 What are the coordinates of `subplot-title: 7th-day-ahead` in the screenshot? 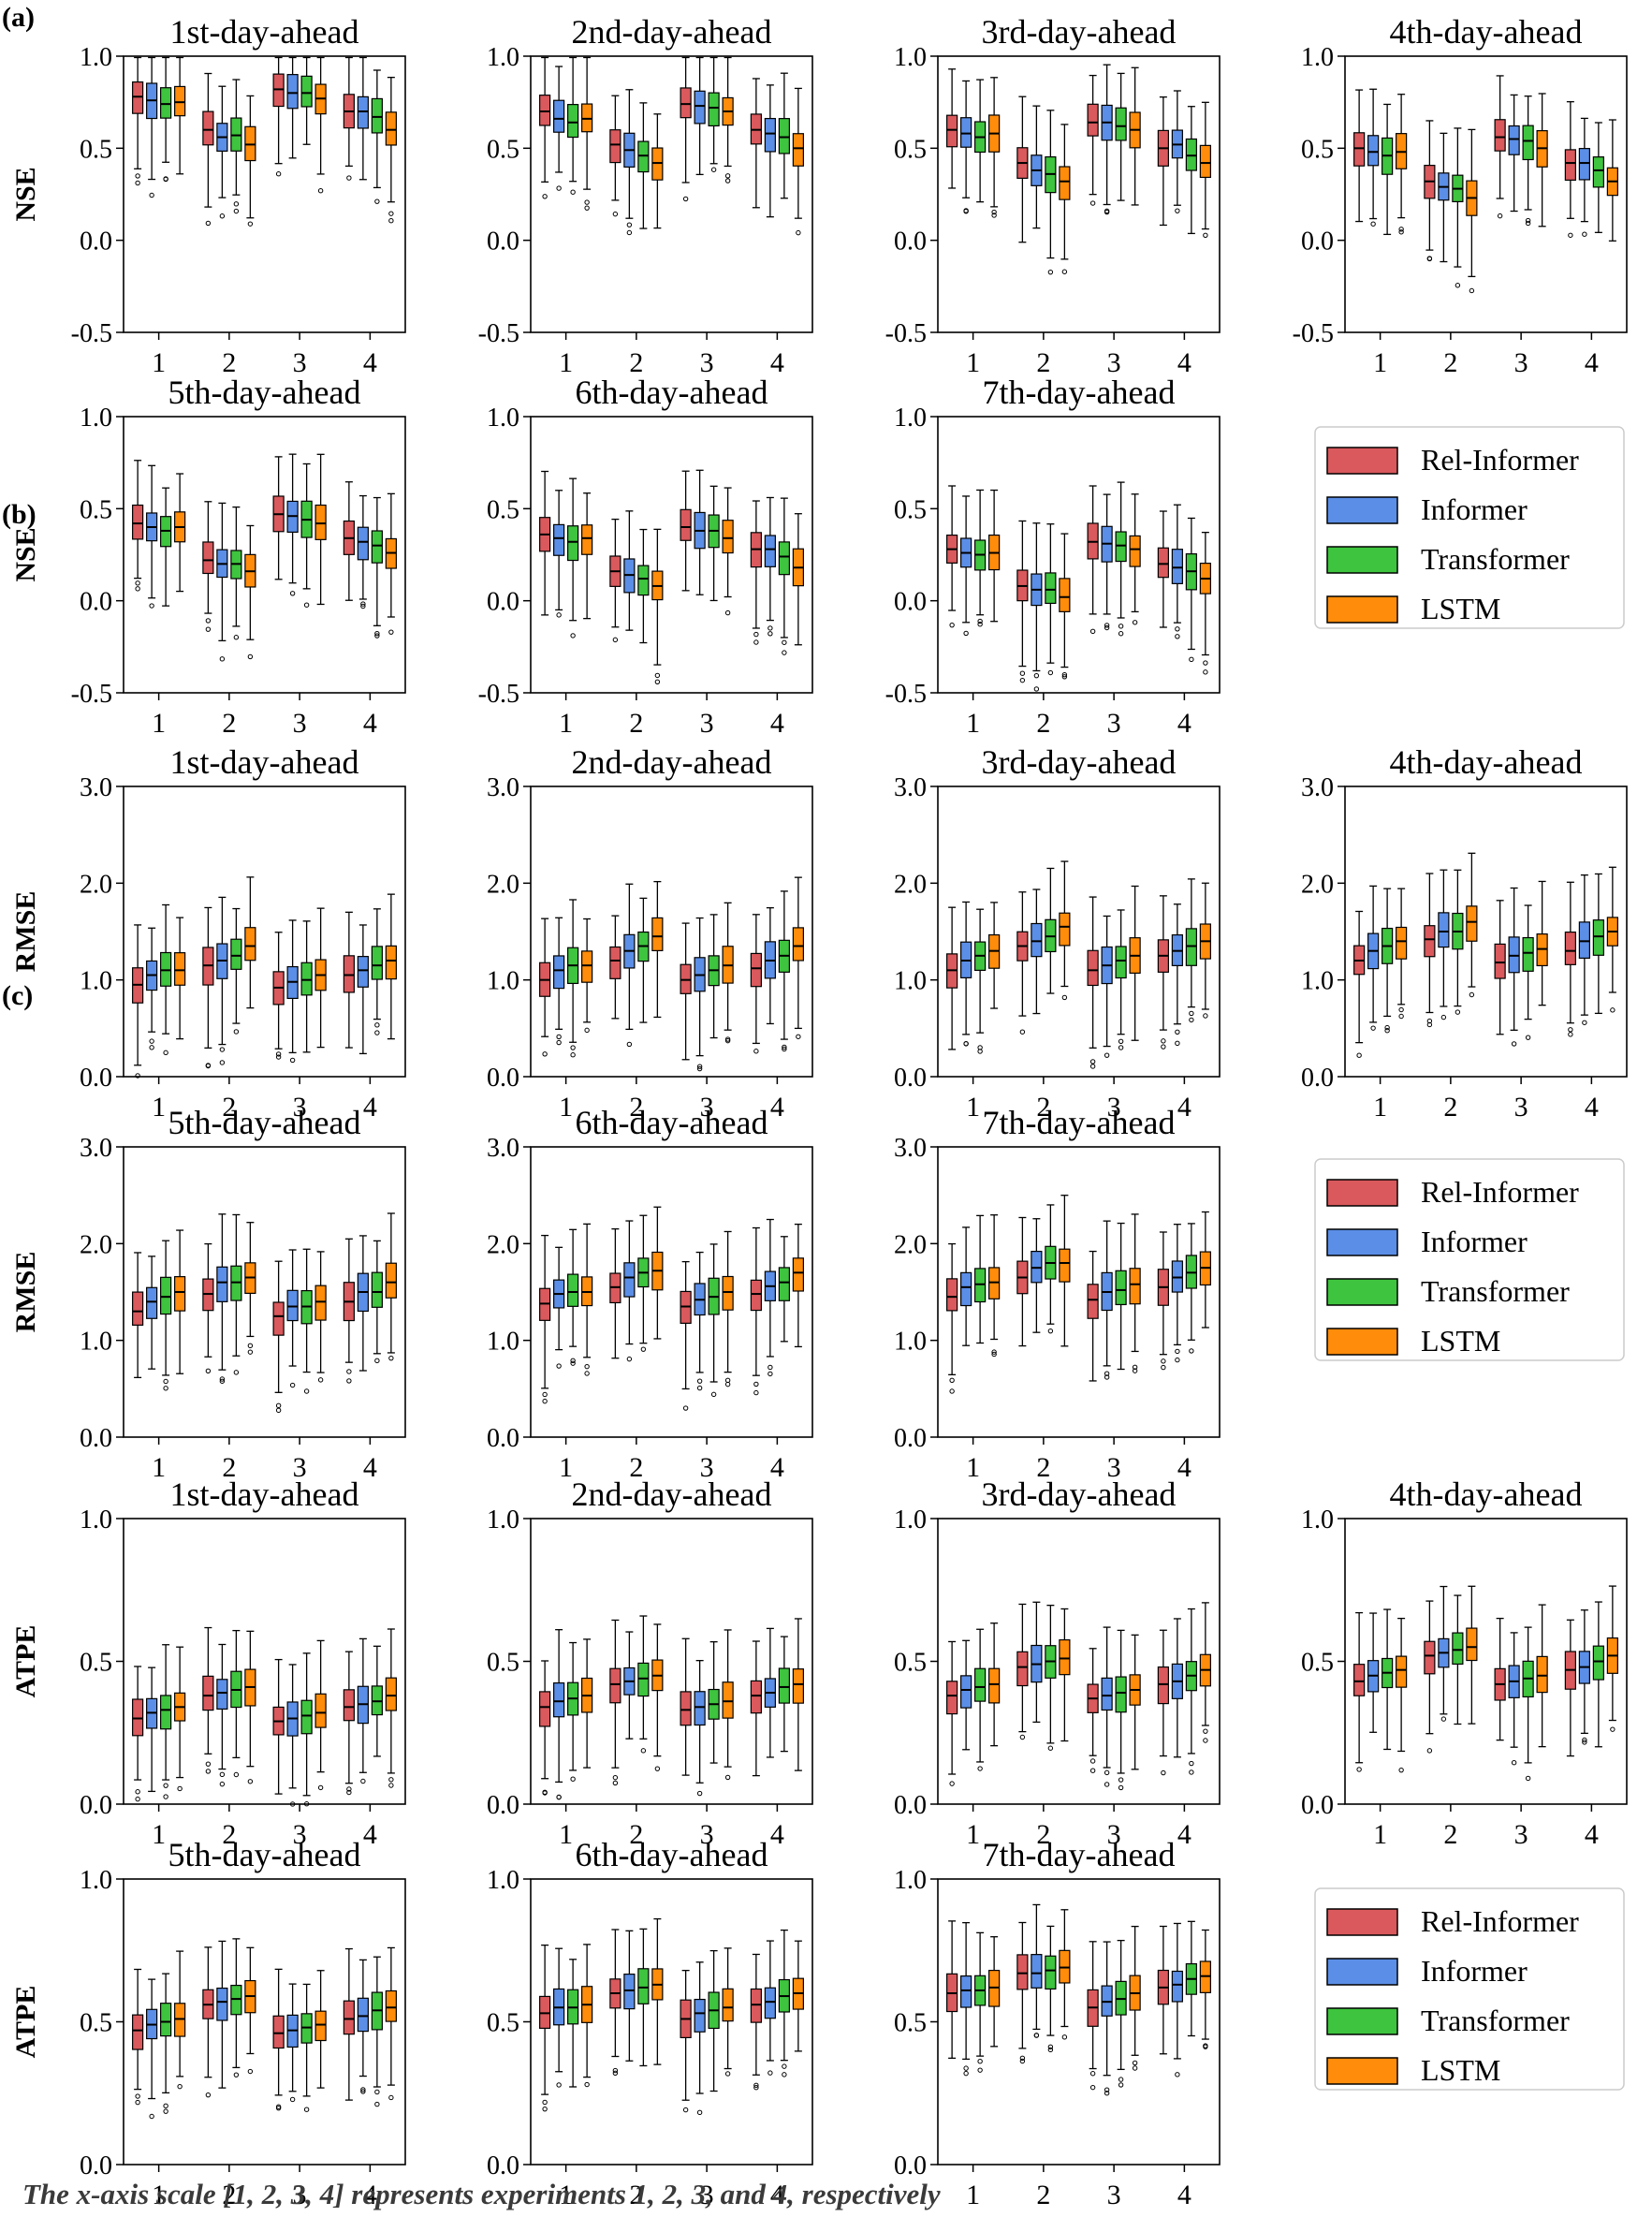 It's located at (1080, 392).